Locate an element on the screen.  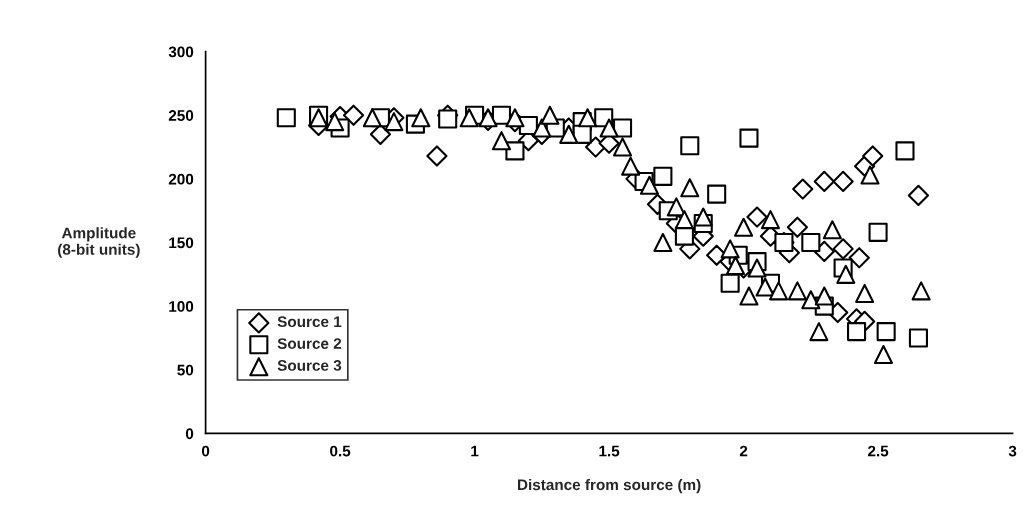
y-tick-label: 0 is located at coordinates (189, 434).